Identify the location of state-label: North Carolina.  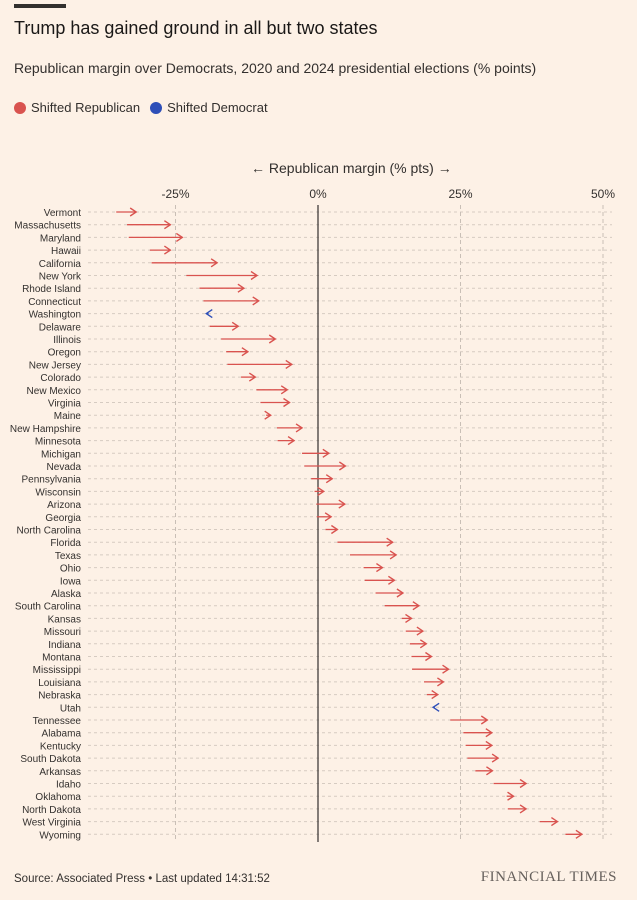
(49, 531).